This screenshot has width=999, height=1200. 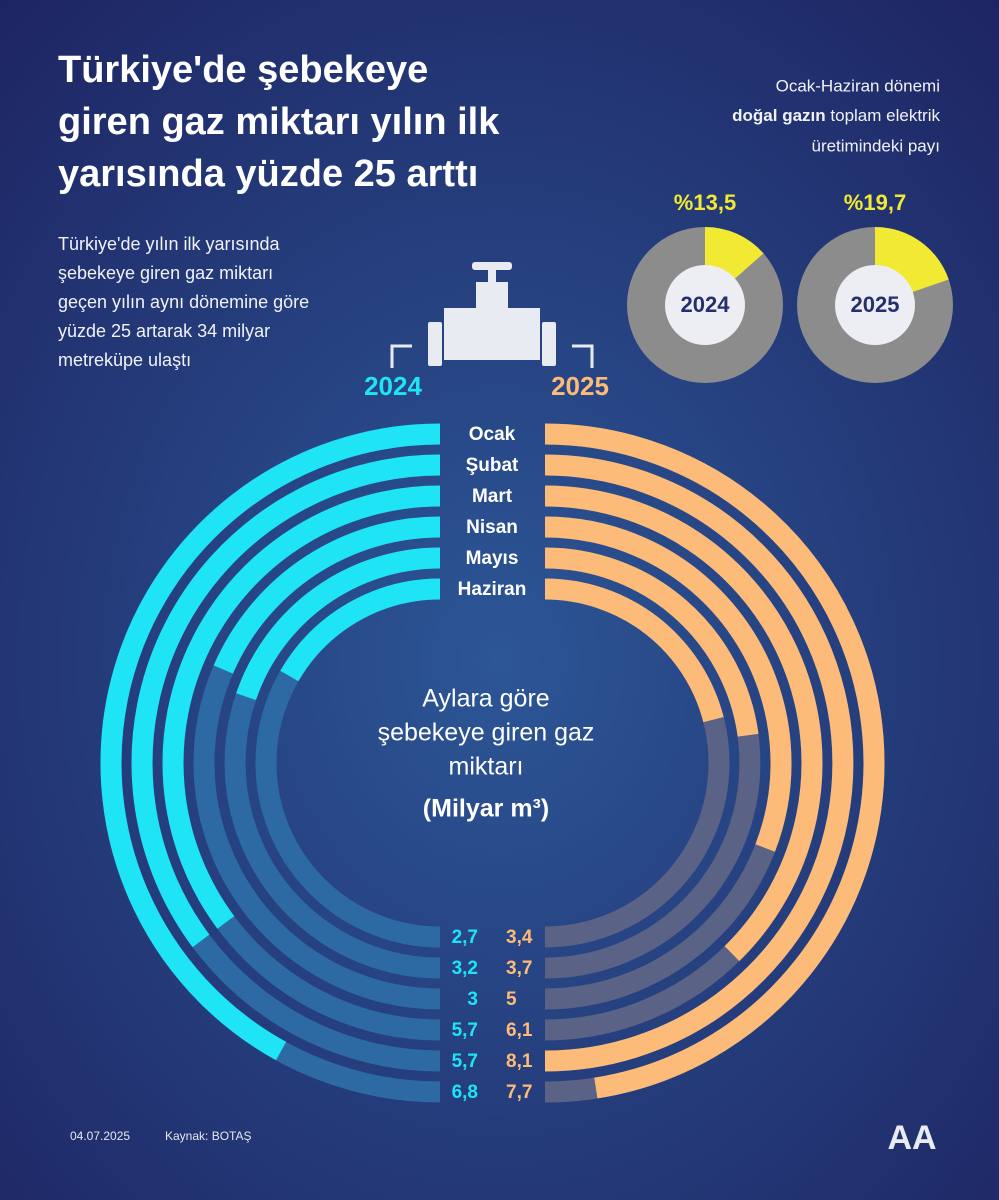 I want to click on description: metreküpe ulaştı, so click(x=124, y=360).